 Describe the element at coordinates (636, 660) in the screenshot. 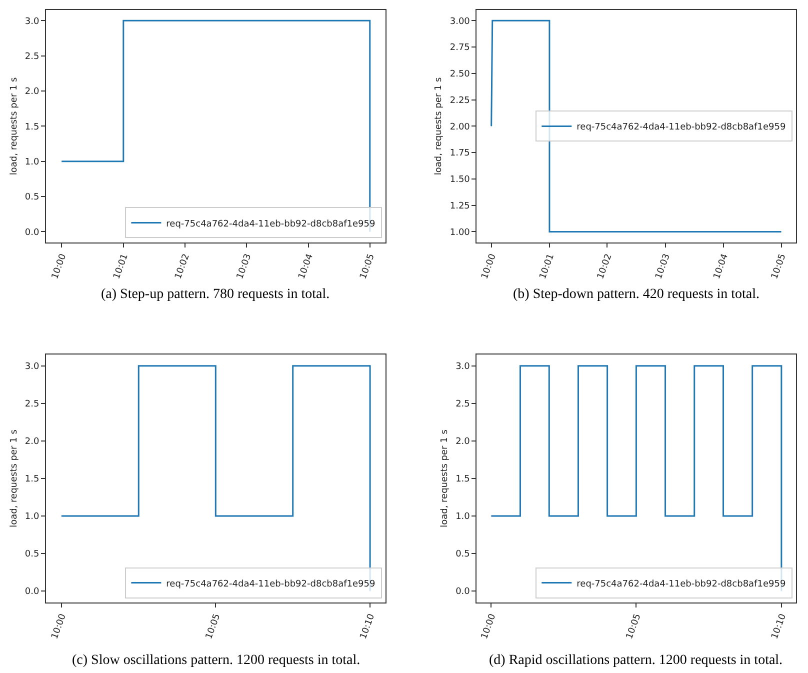

I see `text: (d) Rapid oscillations pattern. 1200 requests in total.` at that location.